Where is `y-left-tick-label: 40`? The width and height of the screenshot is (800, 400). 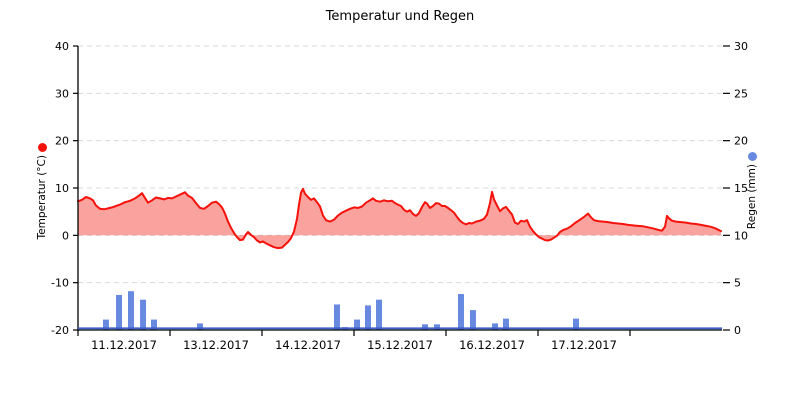 y-left-tick-label: 40 is located at coordinates (62, 46).